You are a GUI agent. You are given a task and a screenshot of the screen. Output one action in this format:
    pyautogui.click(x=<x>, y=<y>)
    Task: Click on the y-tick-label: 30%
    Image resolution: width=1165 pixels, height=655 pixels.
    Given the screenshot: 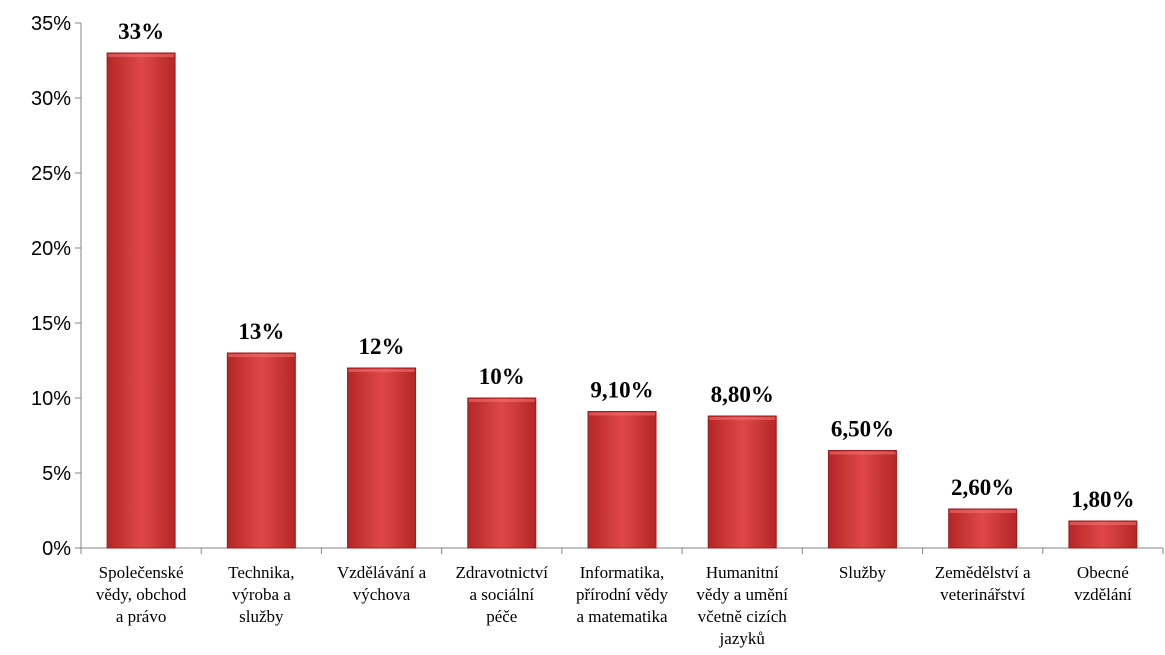 What is the action you would take?
    pyautogui.click(x=51, y=99)
    